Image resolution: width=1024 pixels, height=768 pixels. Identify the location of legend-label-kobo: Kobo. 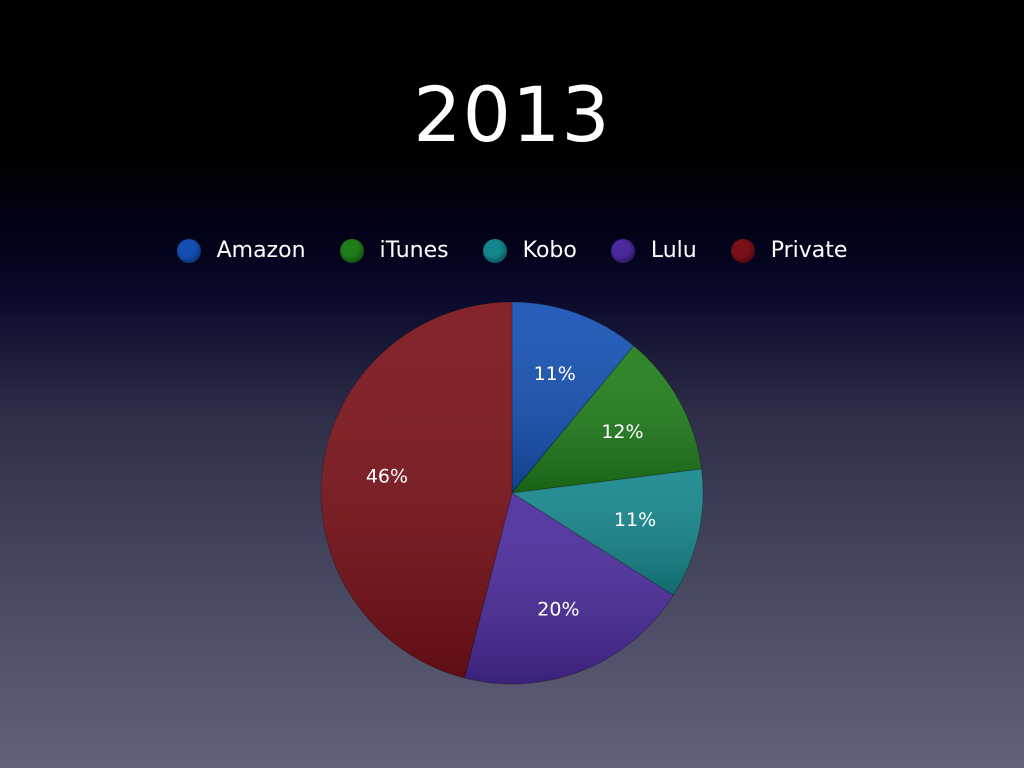
(549, 250).